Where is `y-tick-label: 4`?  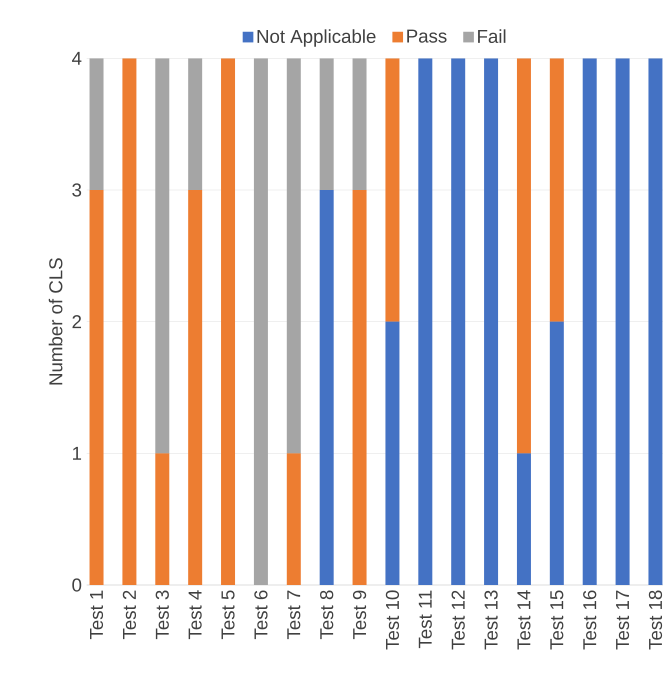 y-tick-label: 4 is located at coordinates (77, 58).